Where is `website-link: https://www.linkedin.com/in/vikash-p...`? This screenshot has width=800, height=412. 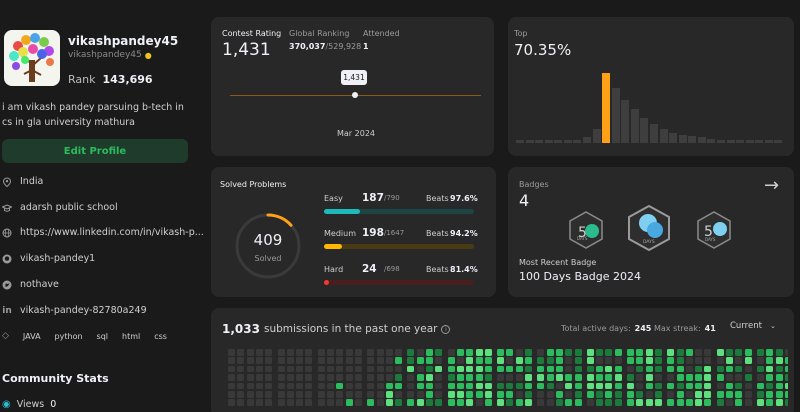
website-link: https://www.linkedin.com/in/vikash-p... is located at coordinates (112, 232).